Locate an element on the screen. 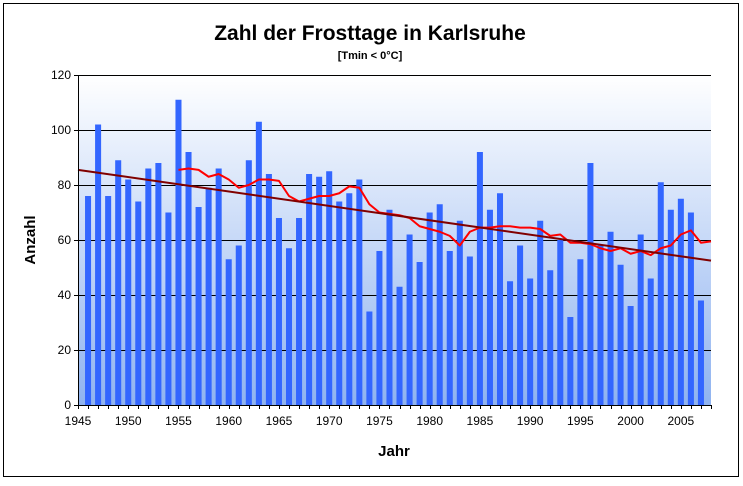 This screenshot has width=743, height=486. x-tick-label: 1955 is located at coordinates (178, 421).